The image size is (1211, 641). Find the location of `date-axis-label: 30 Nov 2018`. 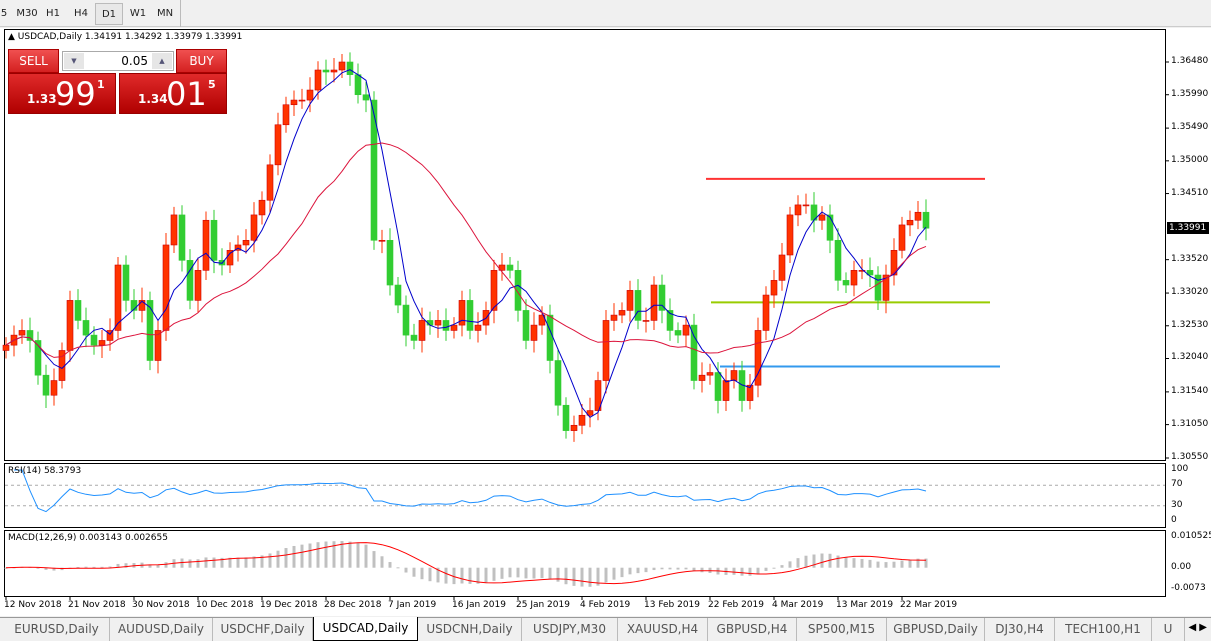

date-axis-label: 30 Nov 2018 is located at coordinates (161, 605).